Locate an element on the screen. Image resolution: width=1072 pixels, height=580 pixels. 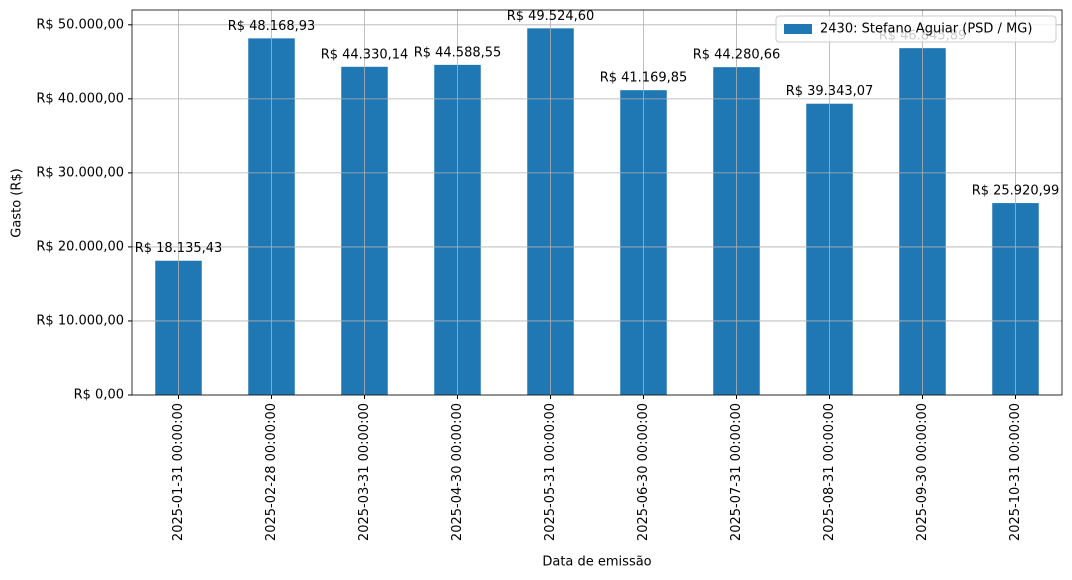
x-tick-label: 2025-04-30 00:00:00 is located at coordinates (457, 472).